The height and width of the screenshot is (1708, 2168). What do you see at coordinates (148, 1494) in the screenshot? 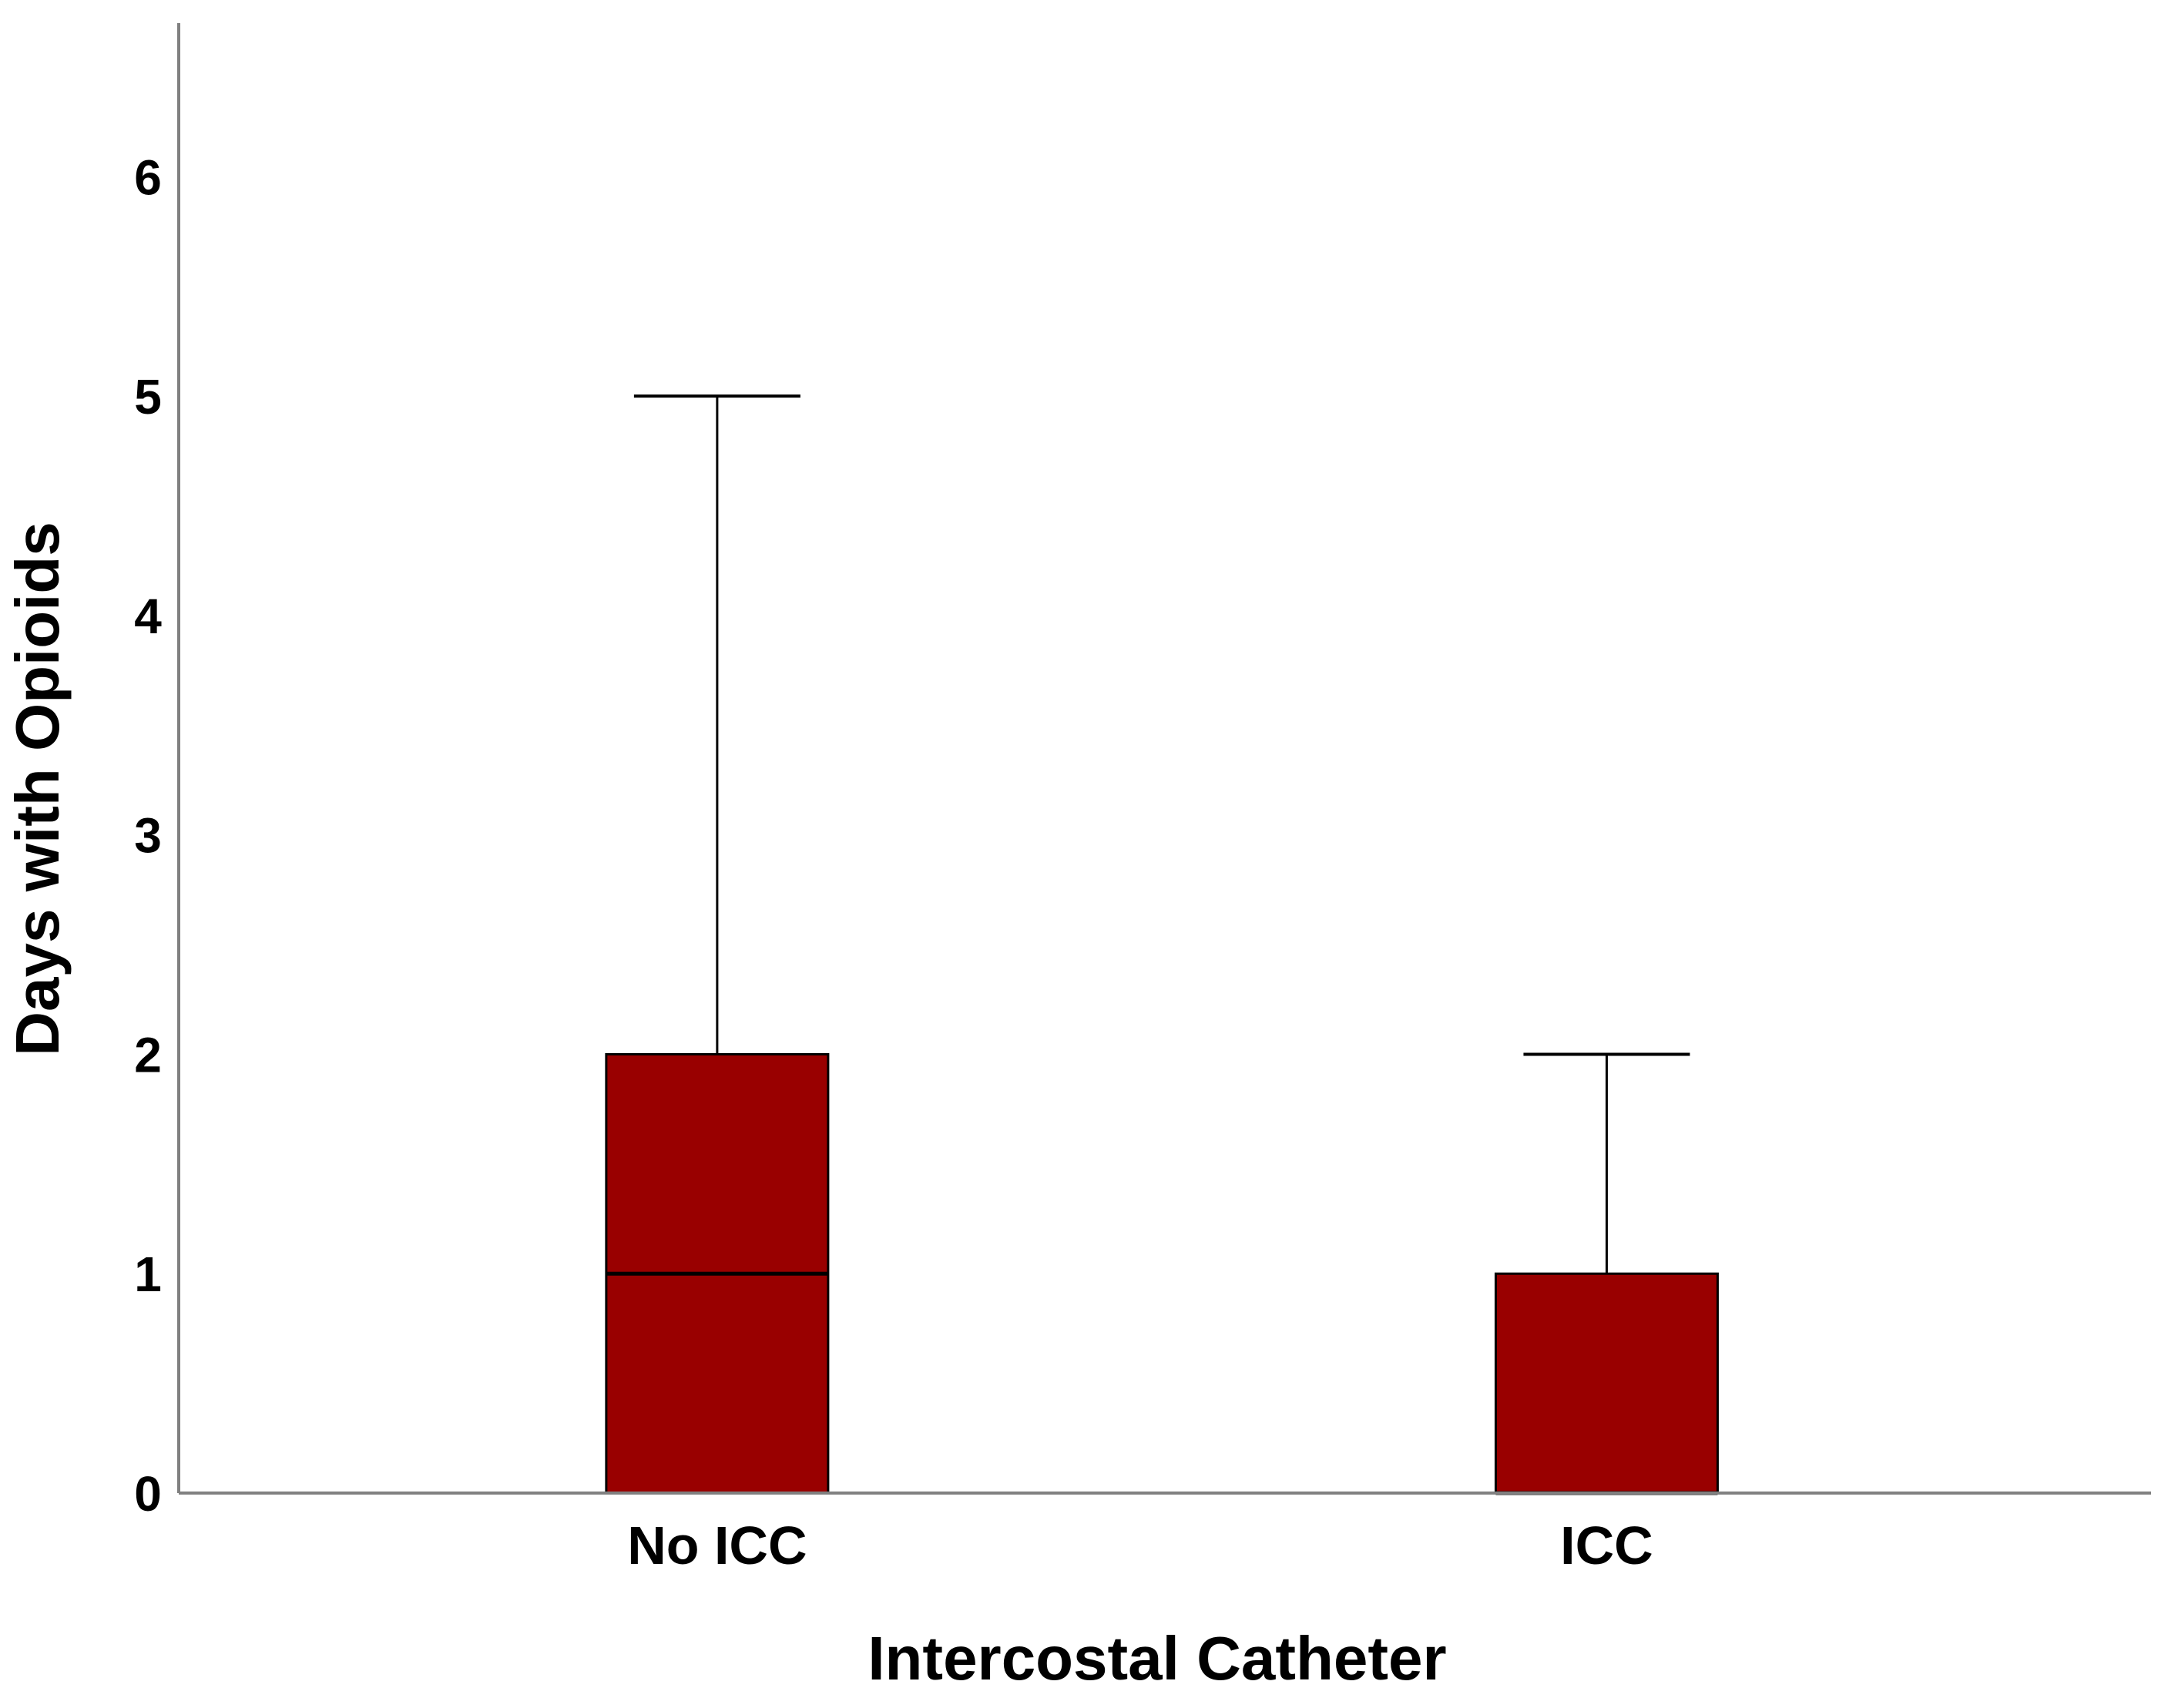
I see `y-tick-label: 0` at bounding box center [148, 1494].